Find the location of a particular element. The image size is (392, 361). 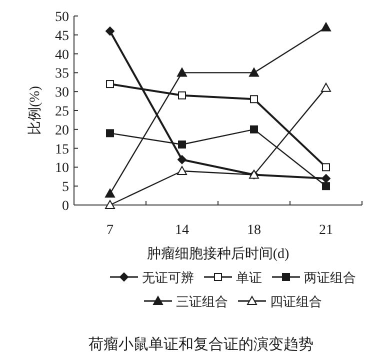

legend-label: 单证 is located at coordinates (249, 277).